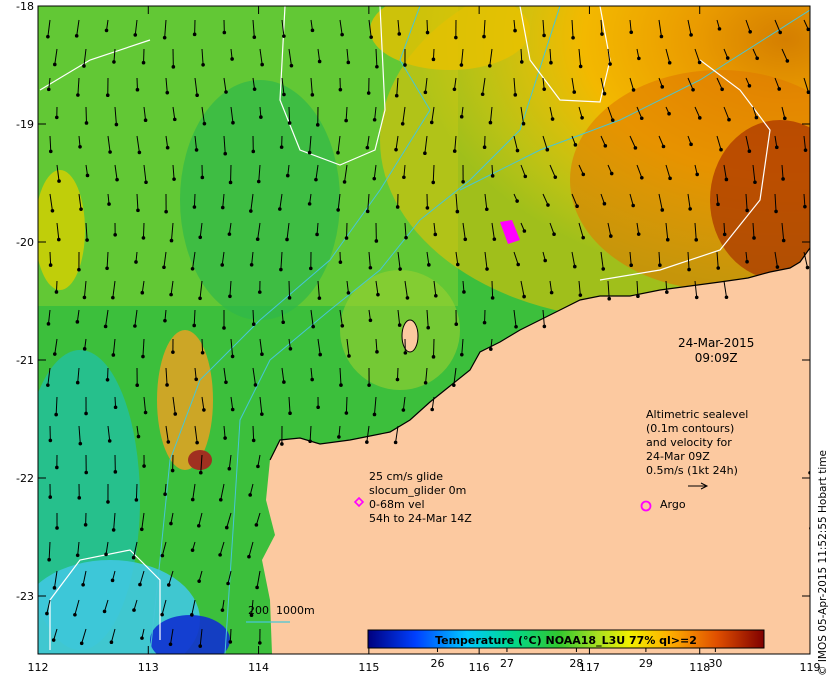 The height and width of the screenshot is (680, 840). What do you see at coordinates (673, 504) in the screenshot?
I see `argo-label: Argo` at bounding box center [673, 504].